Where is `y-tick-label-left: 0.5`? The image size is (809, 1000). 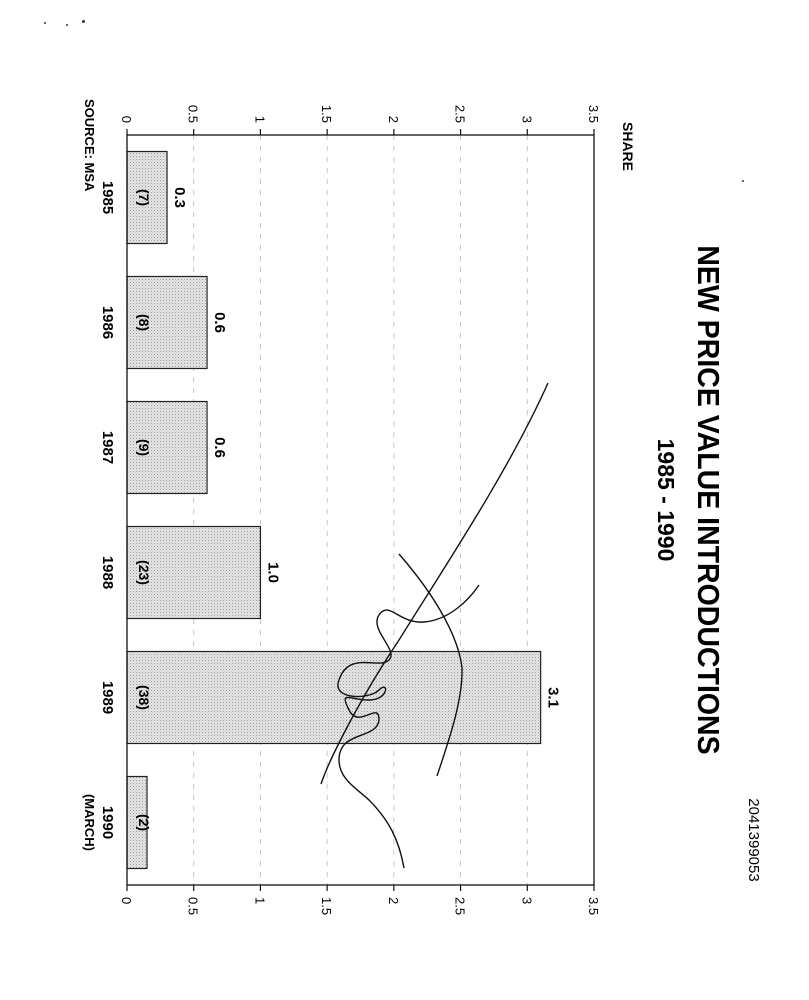 y-tick-label-left: 0.5 is located at coordinates (193, 114).